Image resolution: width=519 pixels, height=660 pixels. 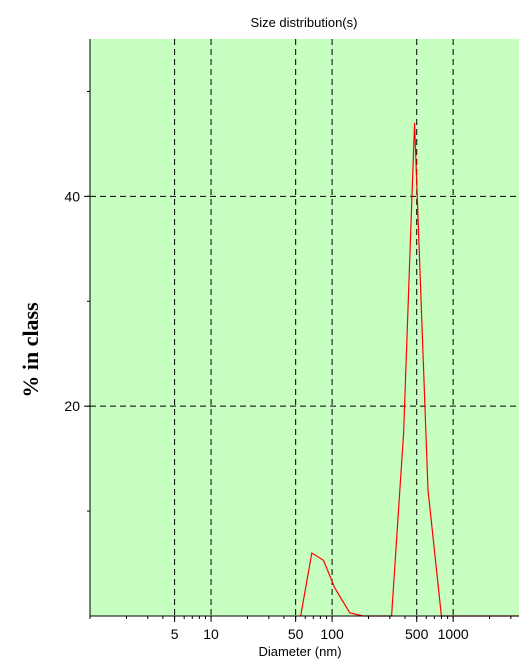 What do you see at coordinates (332, 634) in the screenshot?
I see `x-tick-label: 100` at bounding box center [332, 634].